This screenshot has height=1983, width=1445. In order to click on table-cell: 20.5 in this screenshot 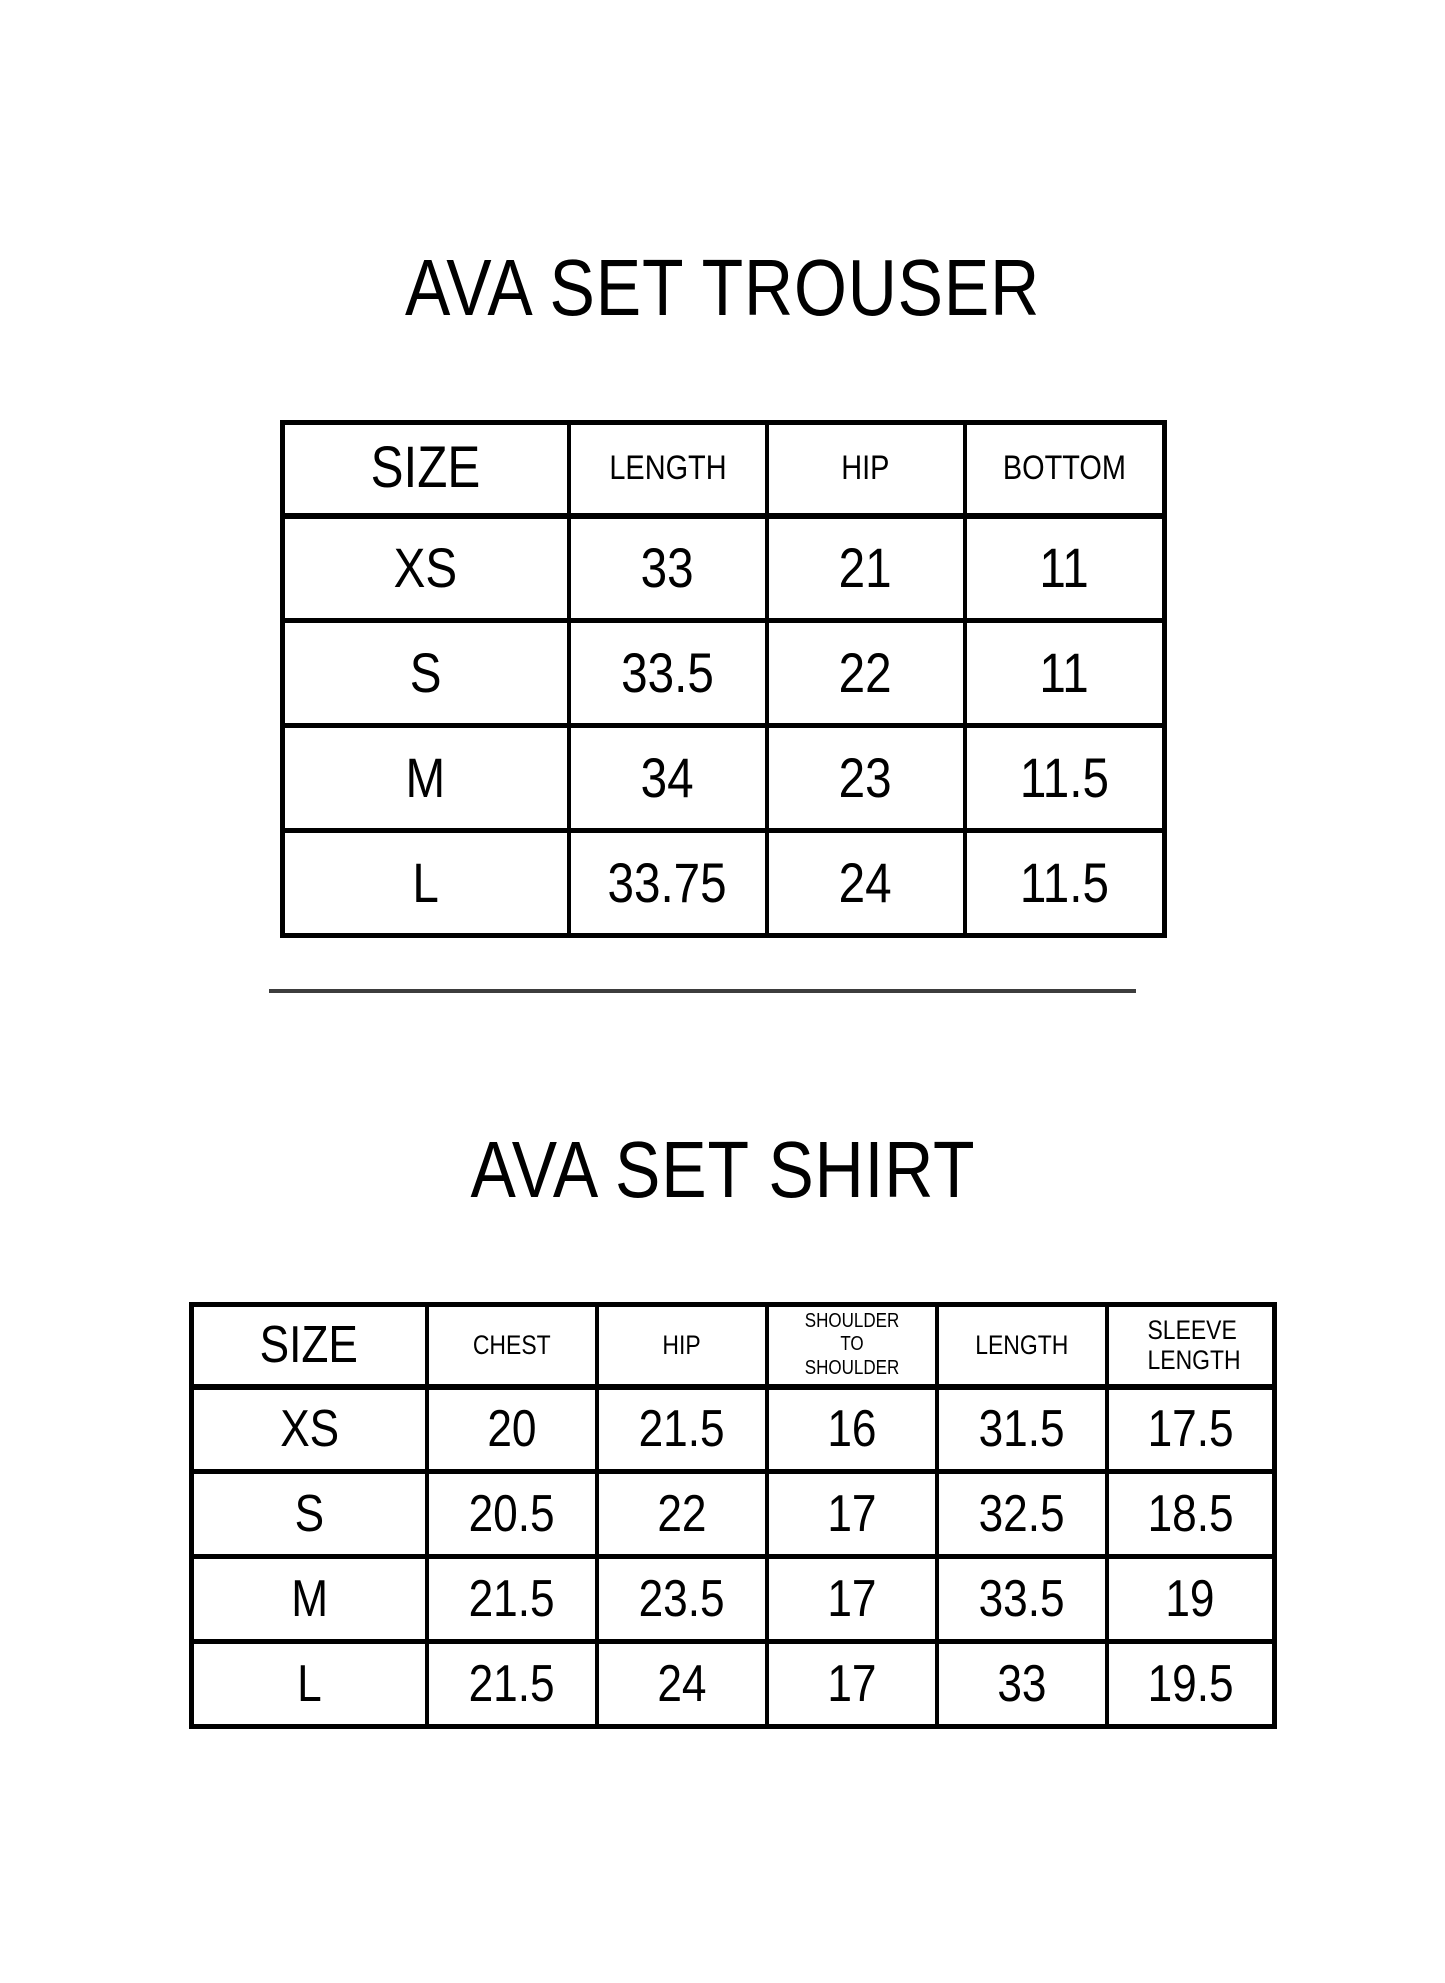, I will do `click(511, 1514)`.